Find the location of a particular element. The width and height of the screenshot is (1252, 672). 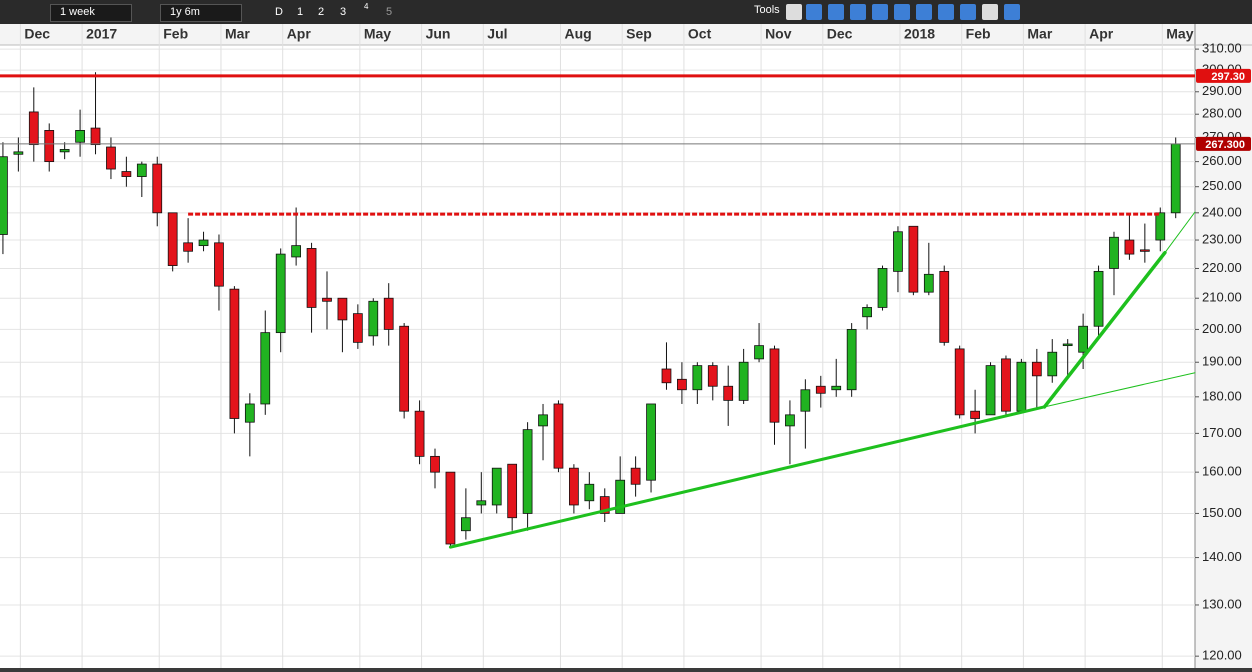

y-tick-label: 260.00 is located at coordinates (1222, 160).